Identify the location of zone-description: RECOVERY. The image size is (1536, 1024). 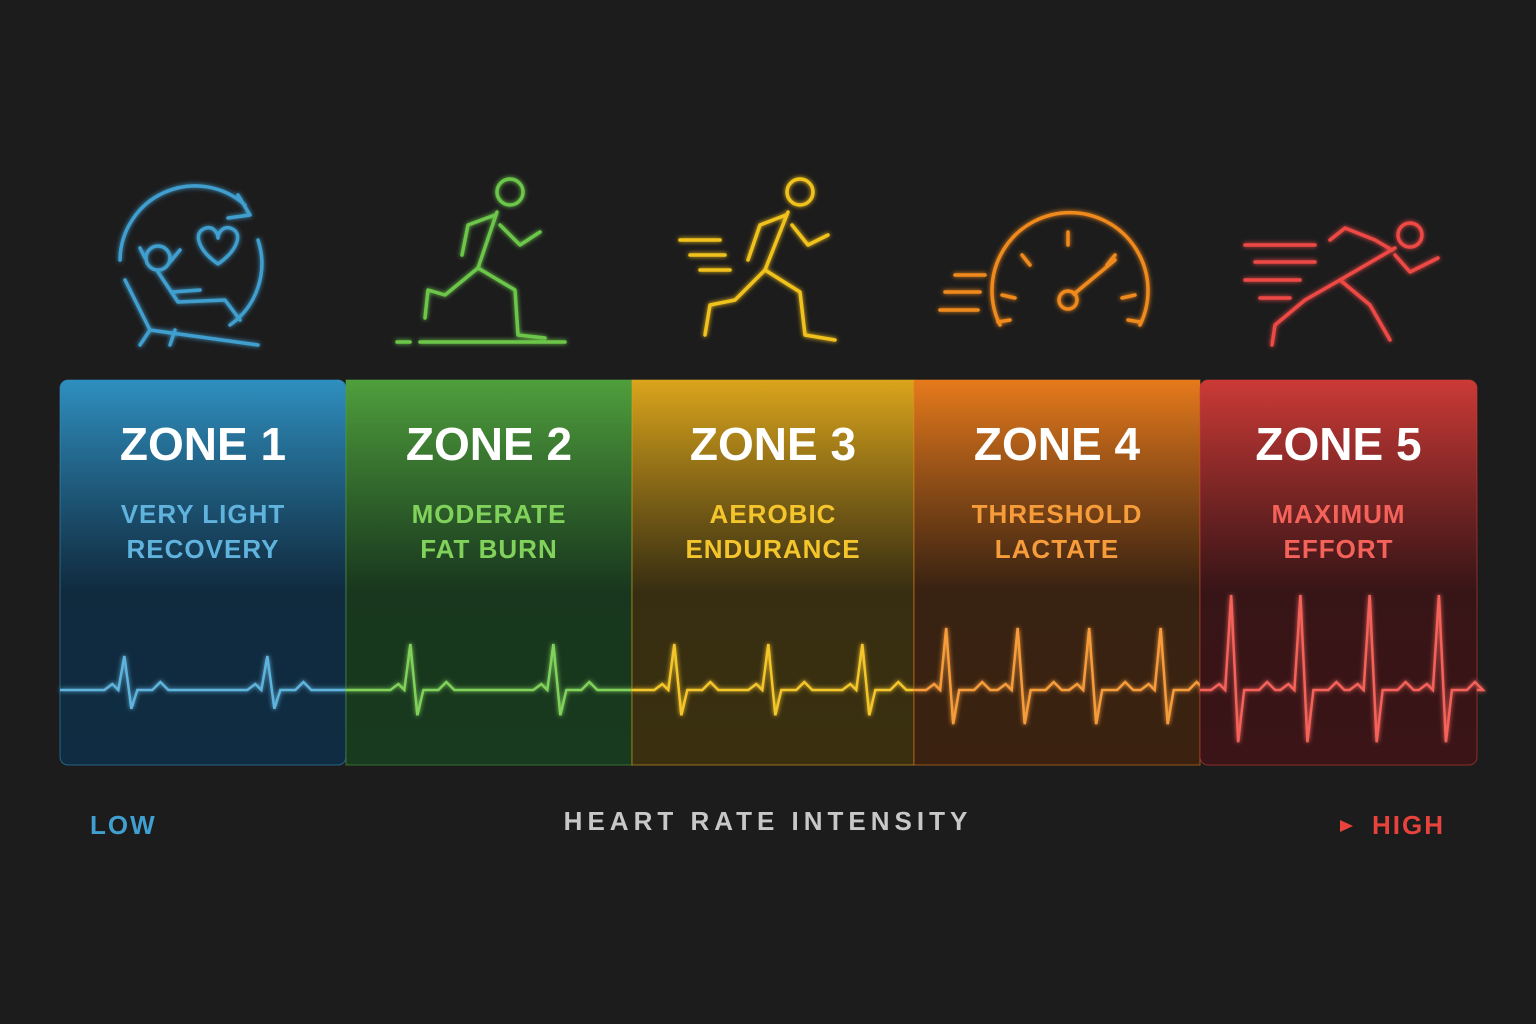
(203, 549).